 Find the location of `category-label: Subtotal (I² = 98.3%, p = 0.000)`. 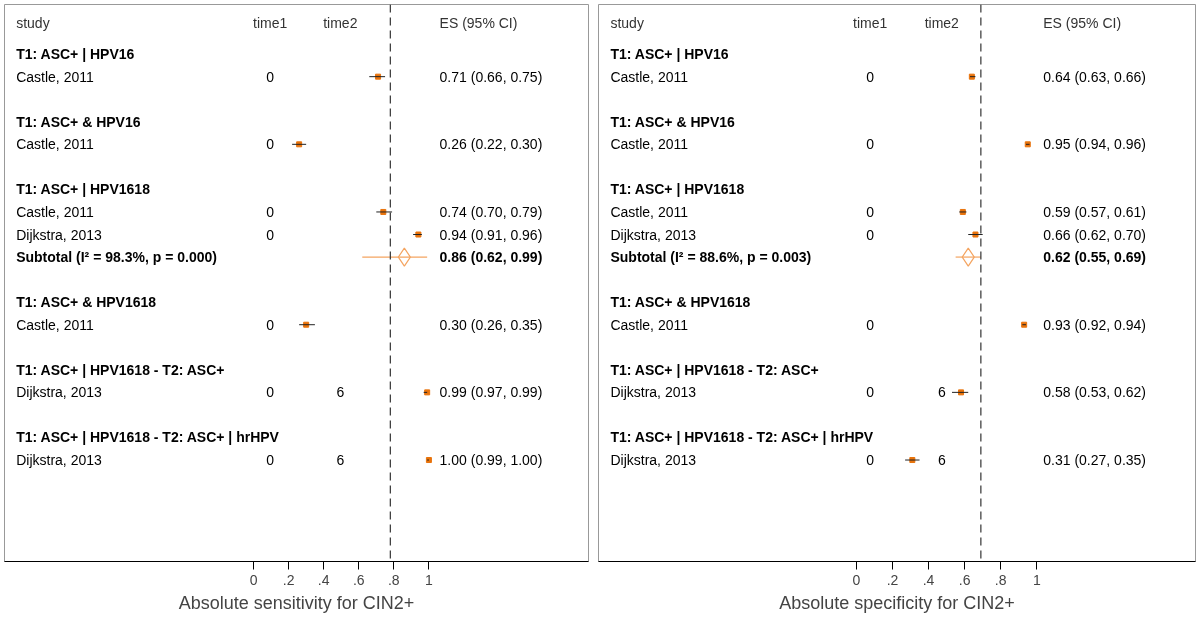

category-label: Subtotal (I² = 98.3%, p = 0.000) is located at coordinates (116, 257).